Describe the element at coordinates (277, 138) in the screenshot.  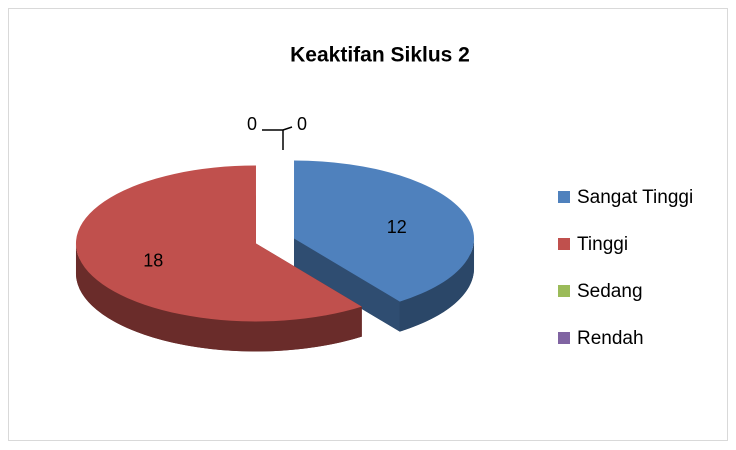
I see `leader-line` at that location.